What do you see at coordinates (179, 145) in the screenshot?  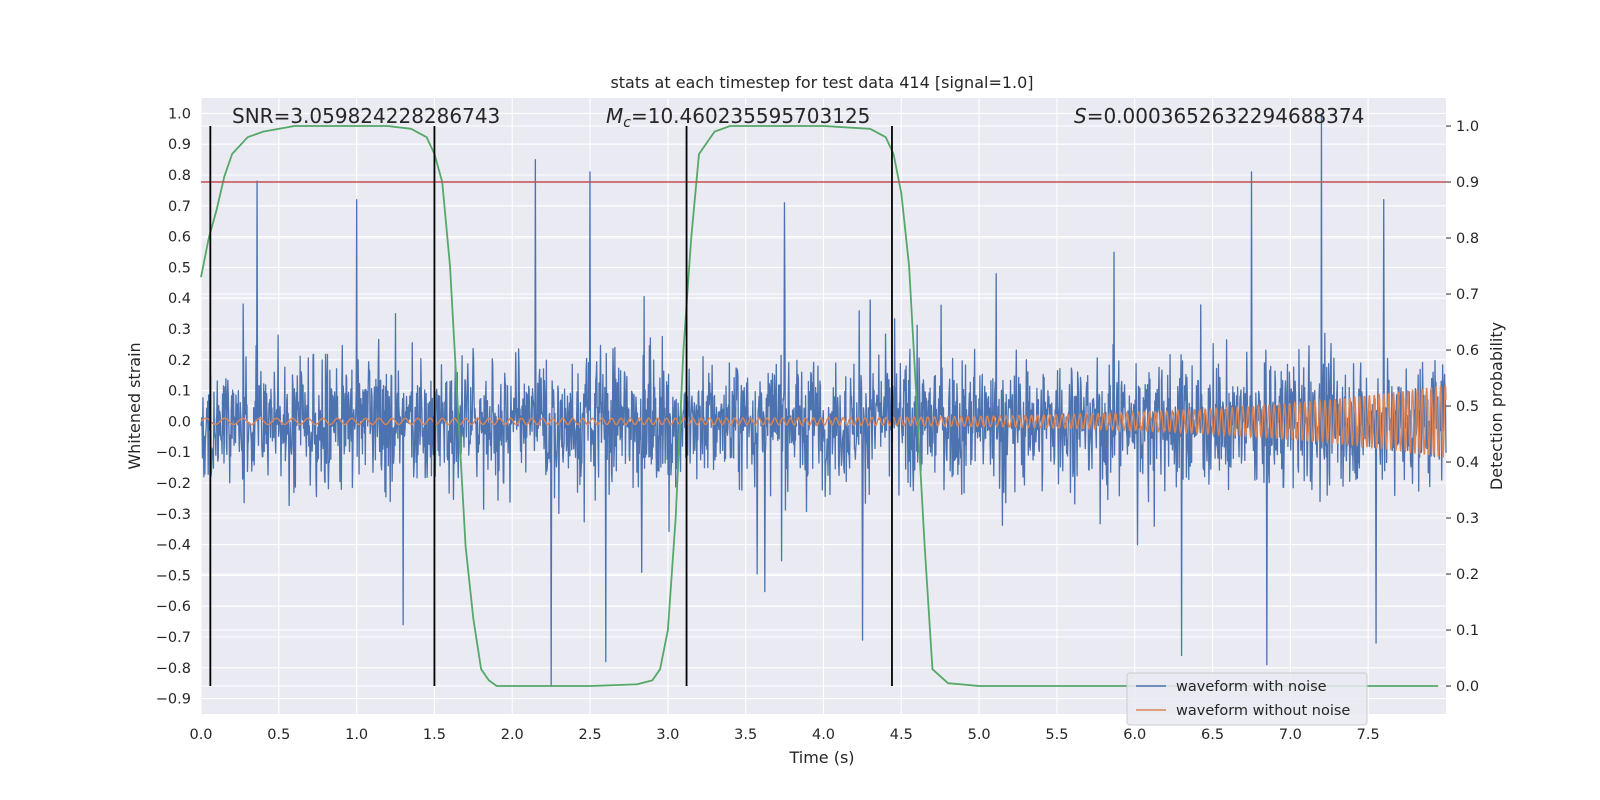 I see `y-tick-label: 0.9` at bounding box center [179, 145].